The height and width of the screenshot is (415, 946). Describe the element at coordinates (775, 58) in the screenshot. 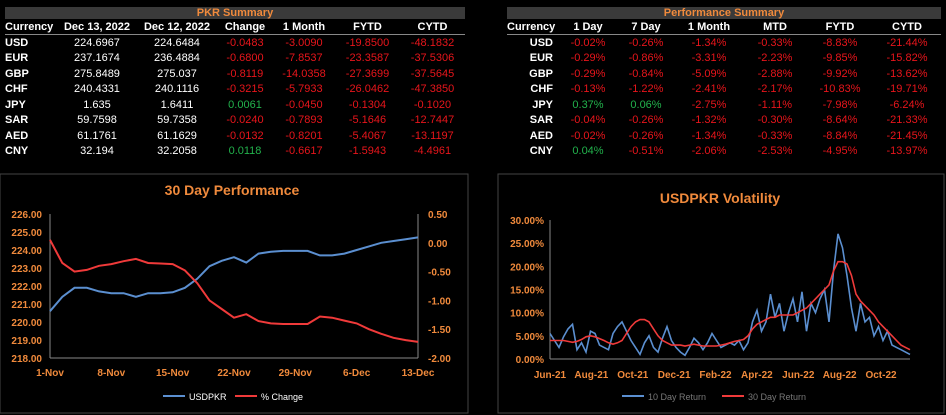

I see `value-cell: -2.23%` at that location.